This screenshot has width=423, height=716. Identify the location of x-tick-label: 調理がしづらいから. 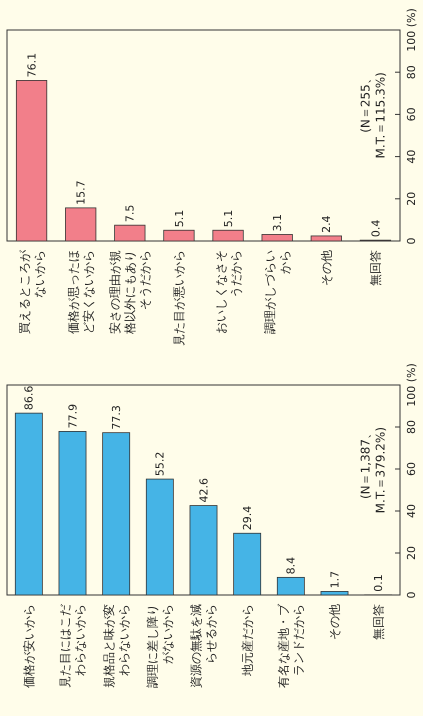
(277, 292).